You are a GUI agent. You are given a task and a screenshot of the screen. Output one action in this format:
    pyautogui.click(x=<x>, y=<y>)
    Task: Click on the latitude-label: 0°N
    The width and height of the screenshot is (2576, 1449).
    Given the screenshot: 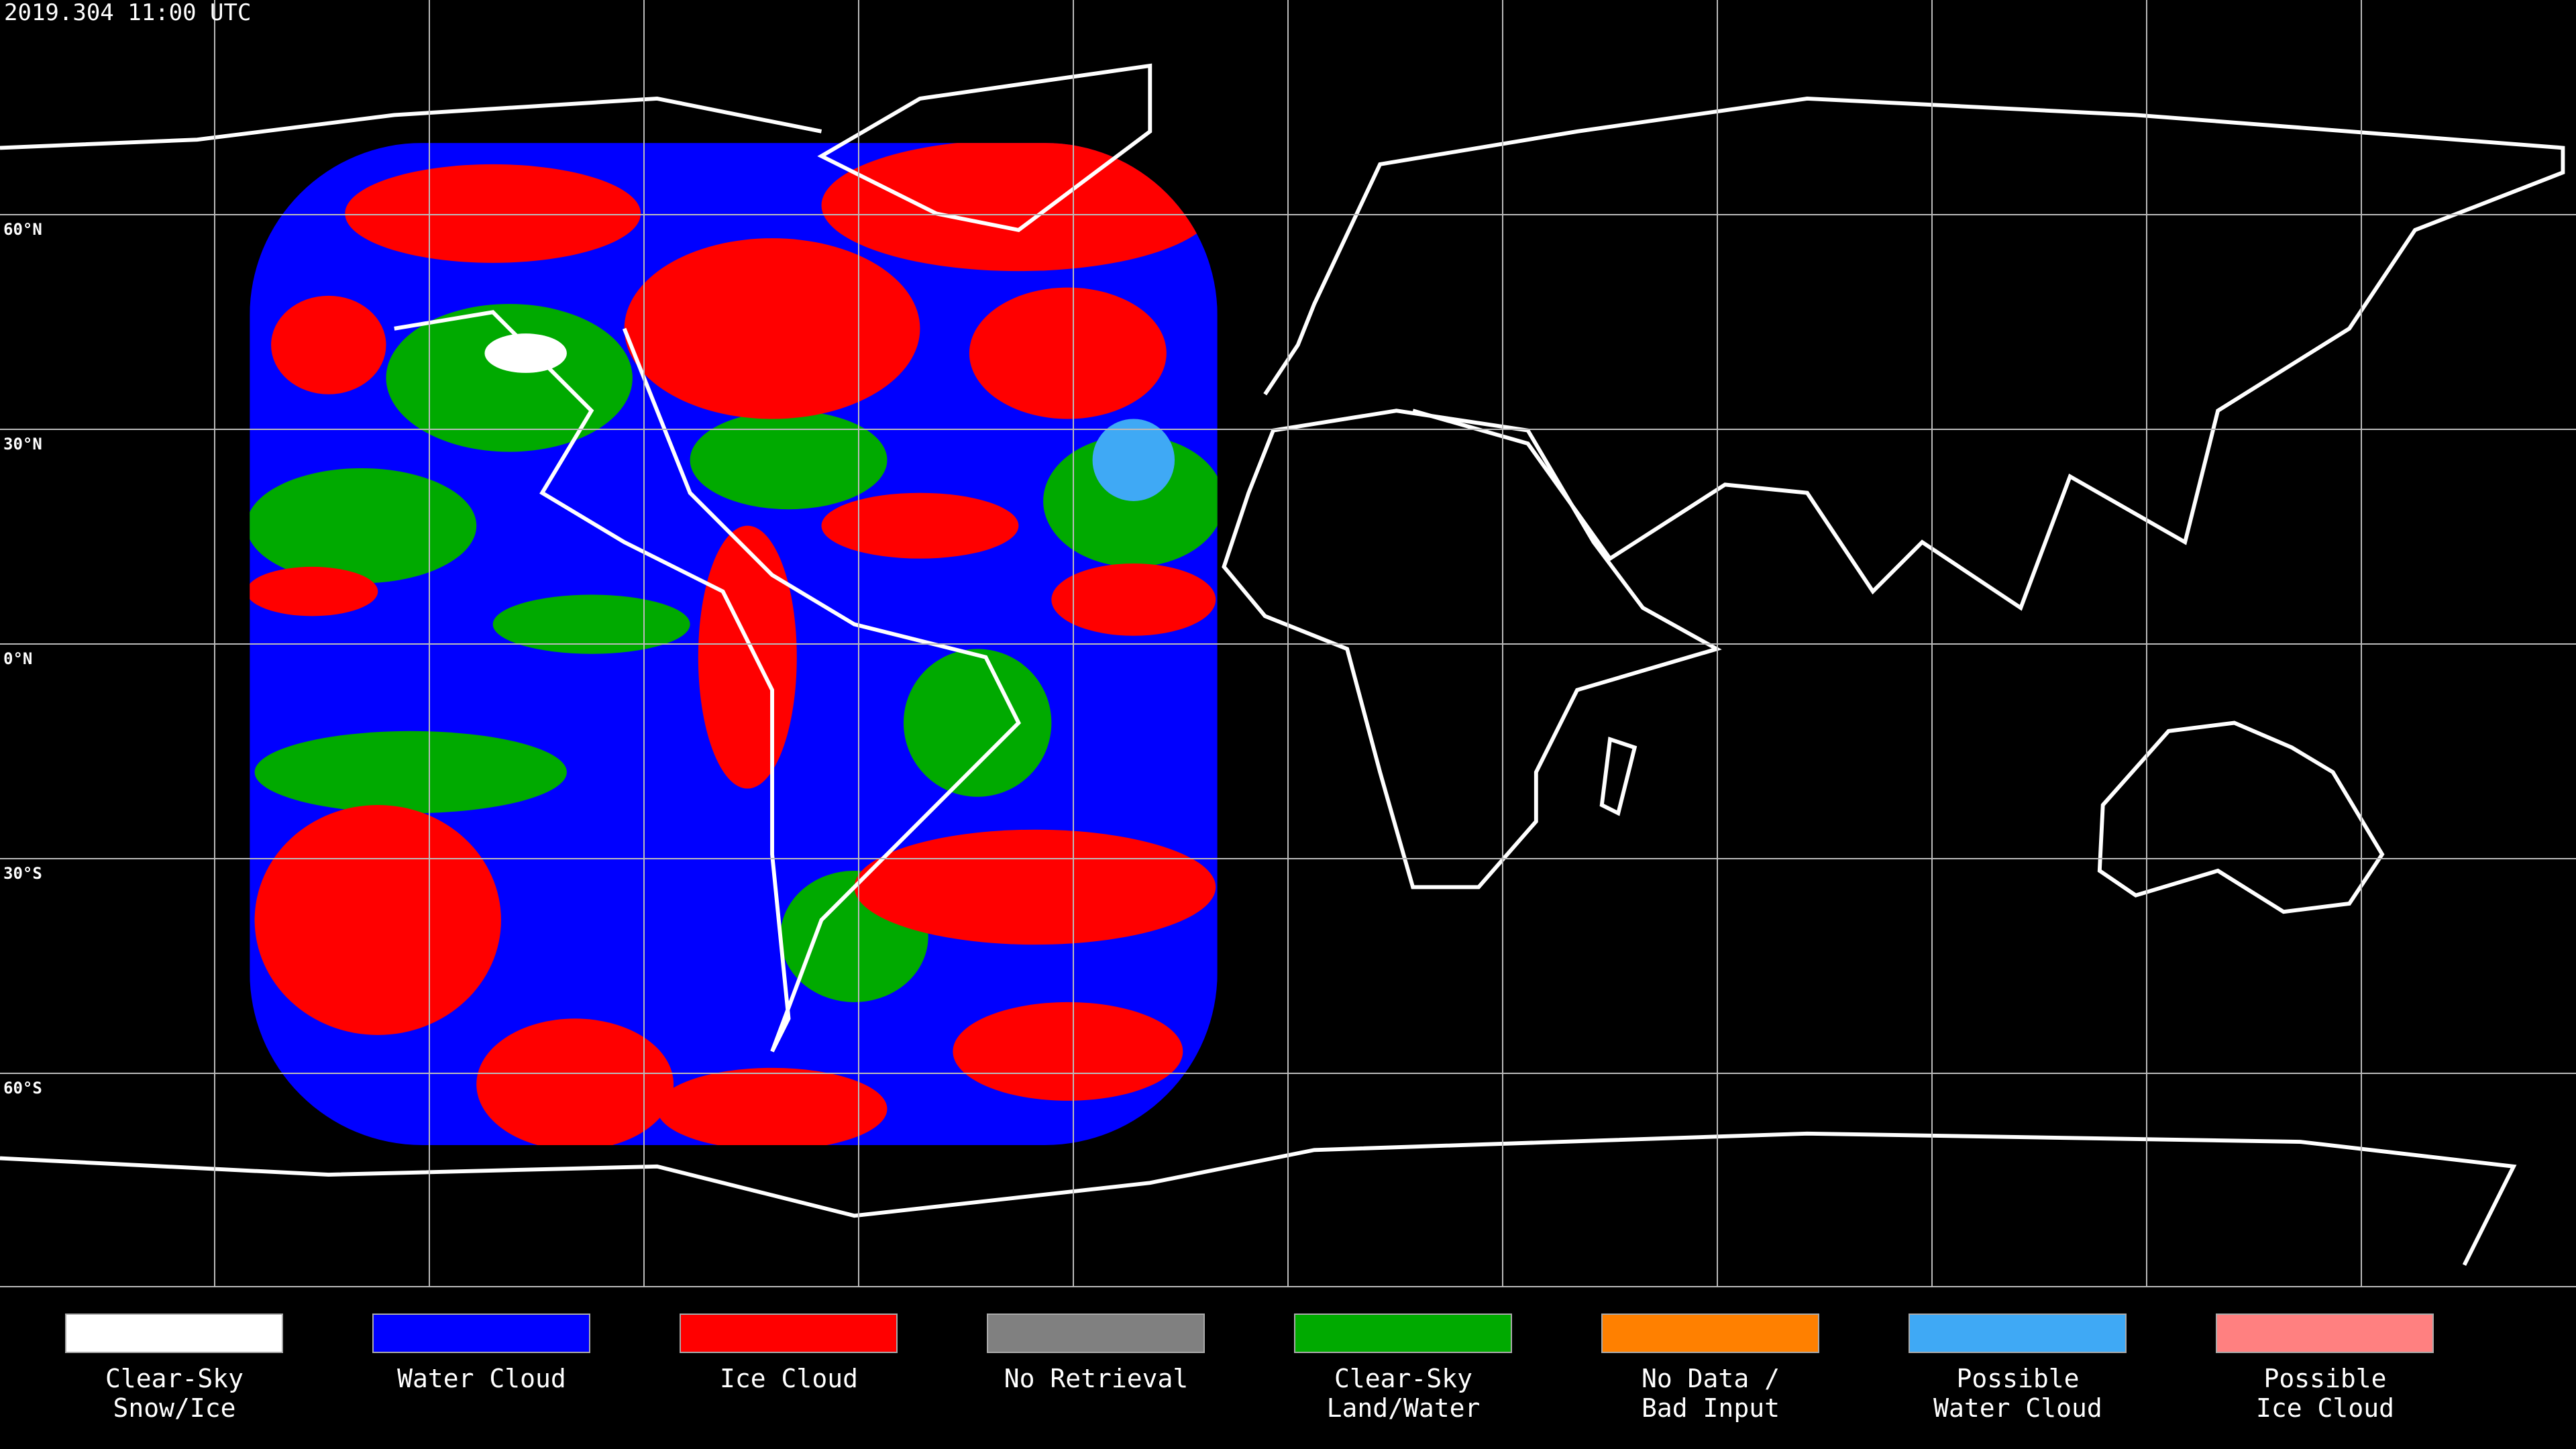 What is the action you would take?
    pyautogui.click(x=17, y=658)
    